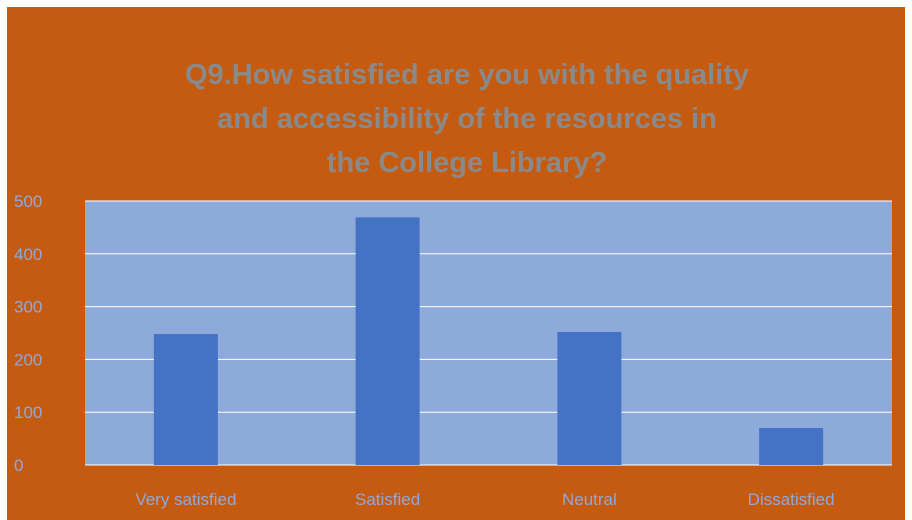  I want to click on chart-title-line-2: and accessibility of the resources in, so click(467, 119).